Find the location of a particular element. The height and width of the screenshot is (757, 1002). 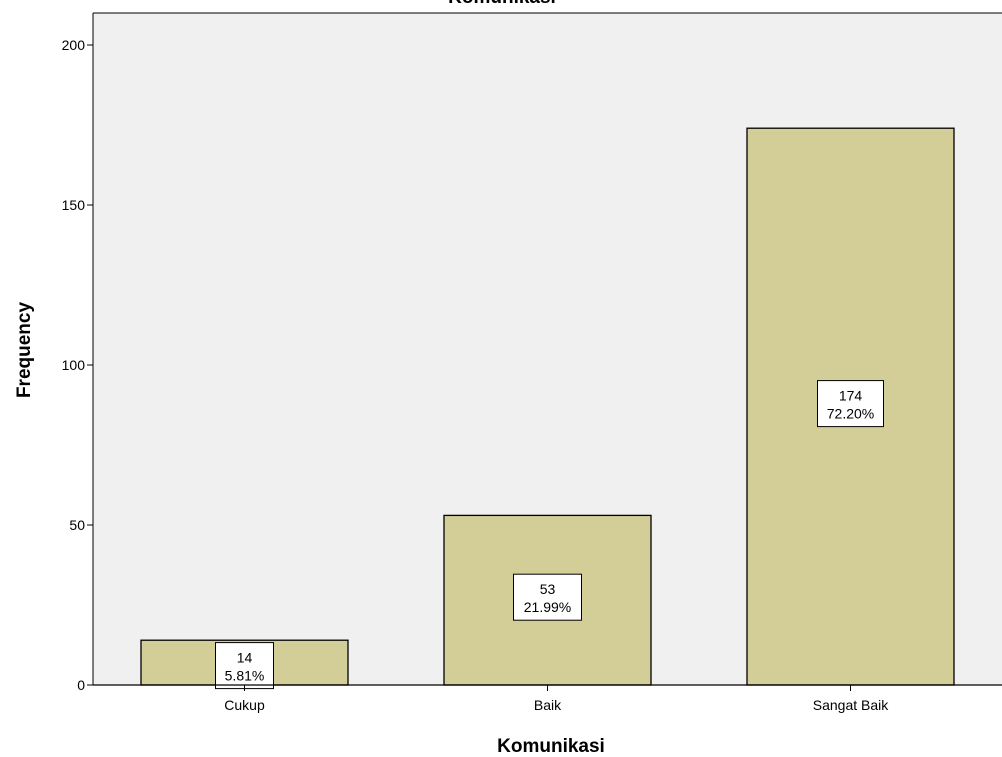

y-tick-label: 0 is located at coordinates (81, 685).